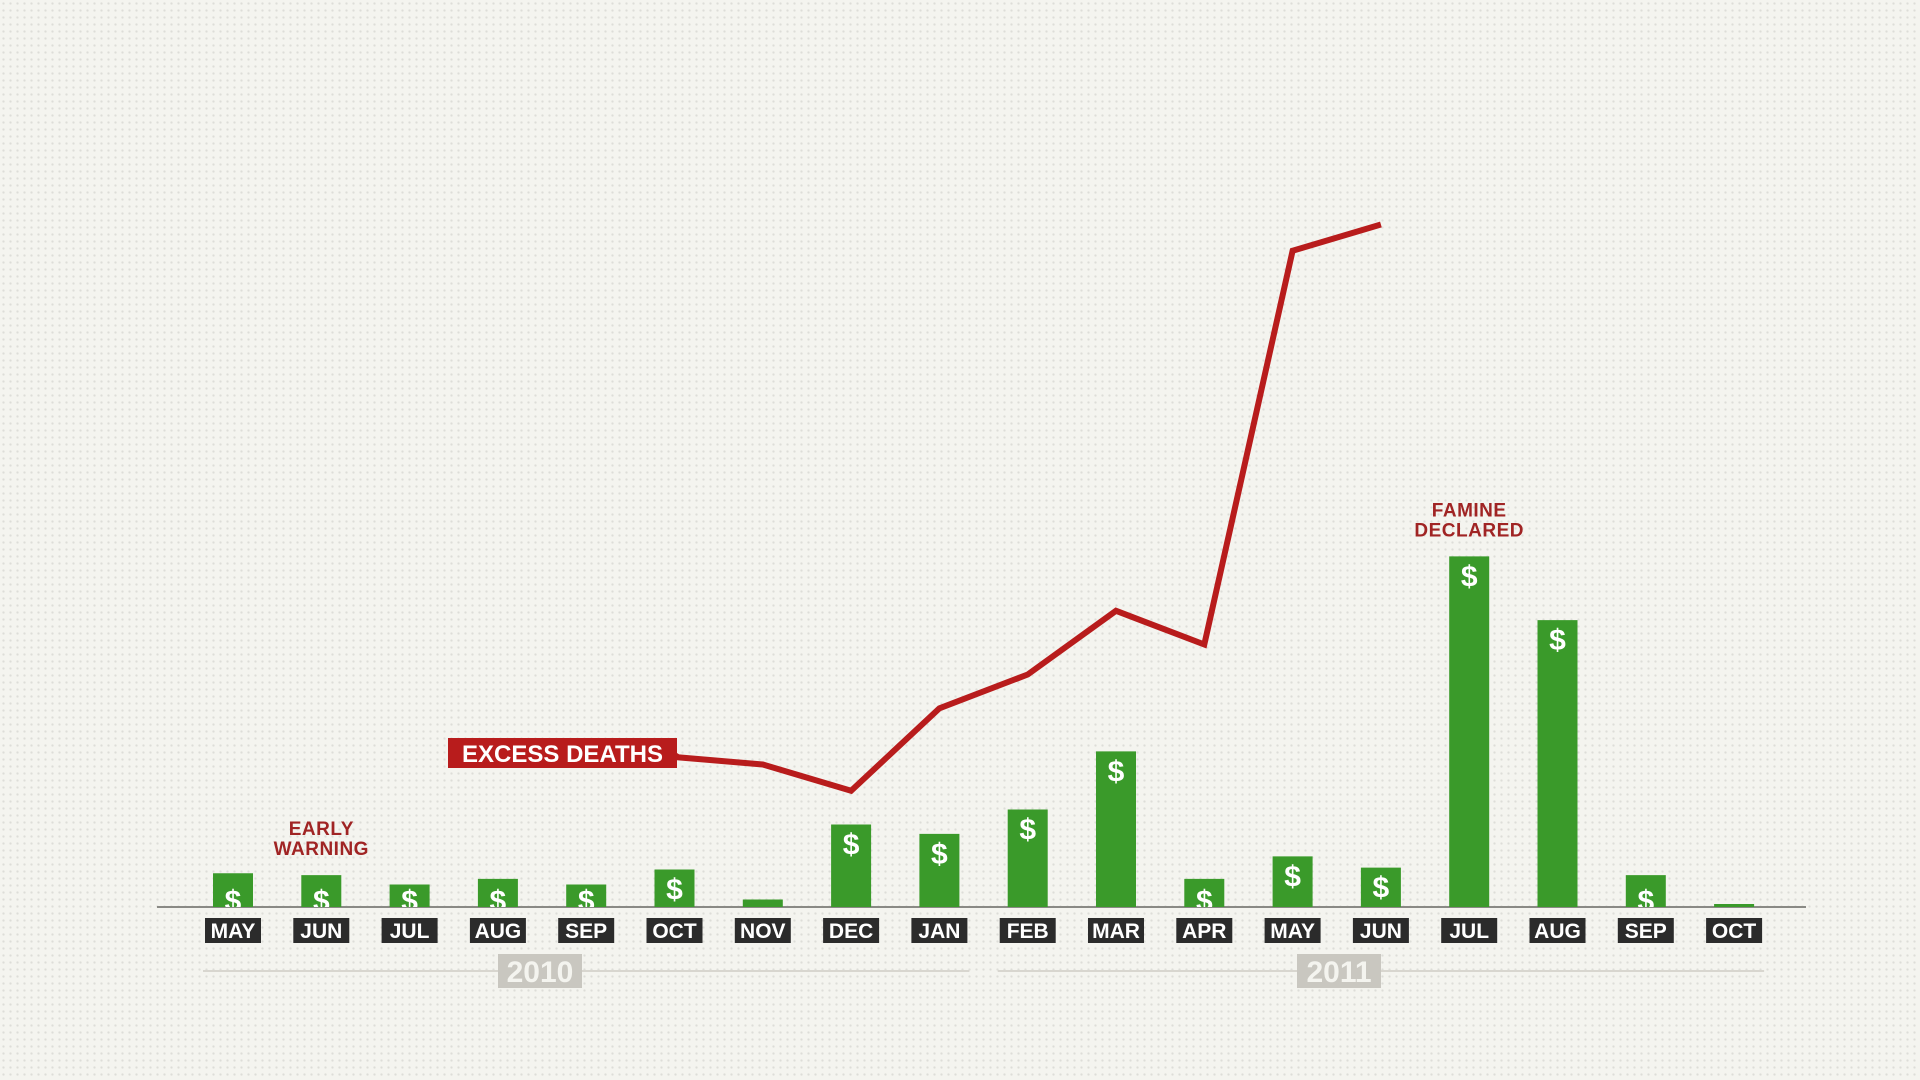 Image resolution: width=1920 pixels, height=1080 pixels. What do you see at coordinates (321, 849) in the screenshot?
I see `annotation-line: WARNING` at bounding box center [321, 849].